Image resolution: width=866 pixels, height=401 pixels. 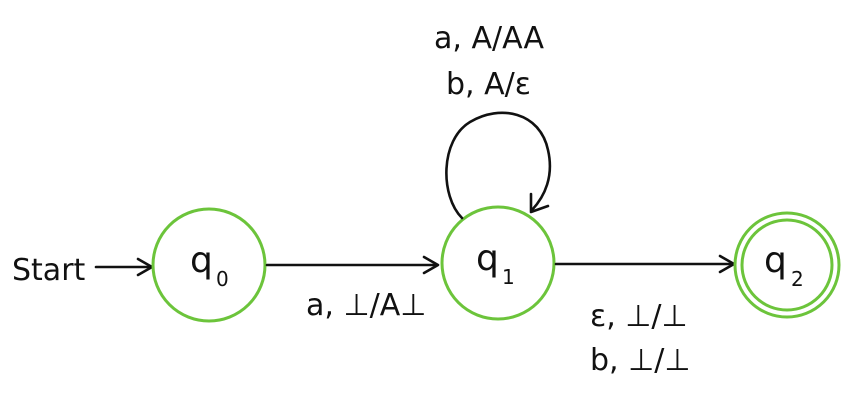 I want to click on state-q1: q 1, so click(x=498, y=263).